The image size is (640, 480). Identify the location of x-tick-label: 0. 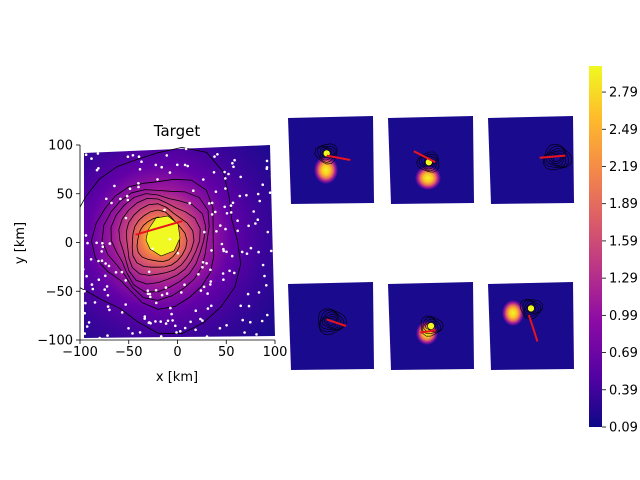
(177, 352).